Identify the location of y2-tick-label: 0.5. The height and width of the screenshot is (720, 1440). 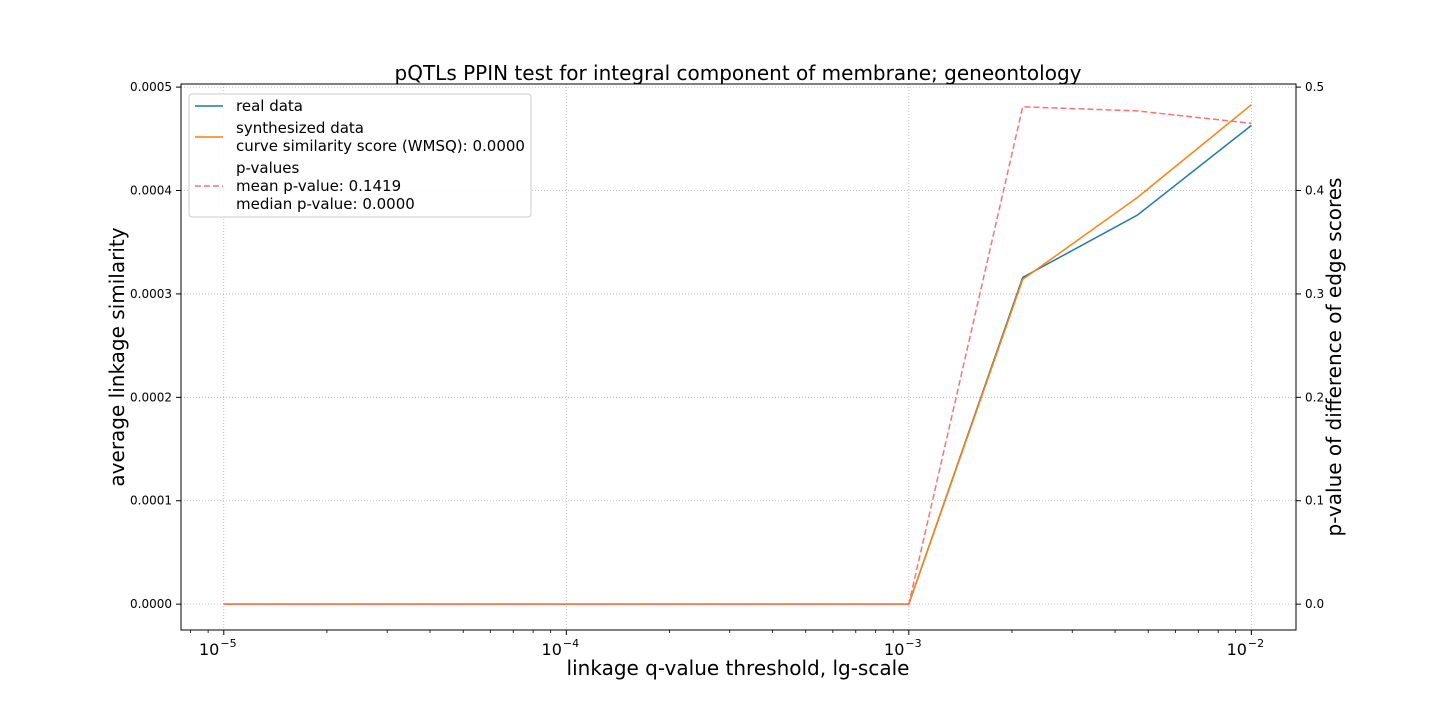
(1314, 87).